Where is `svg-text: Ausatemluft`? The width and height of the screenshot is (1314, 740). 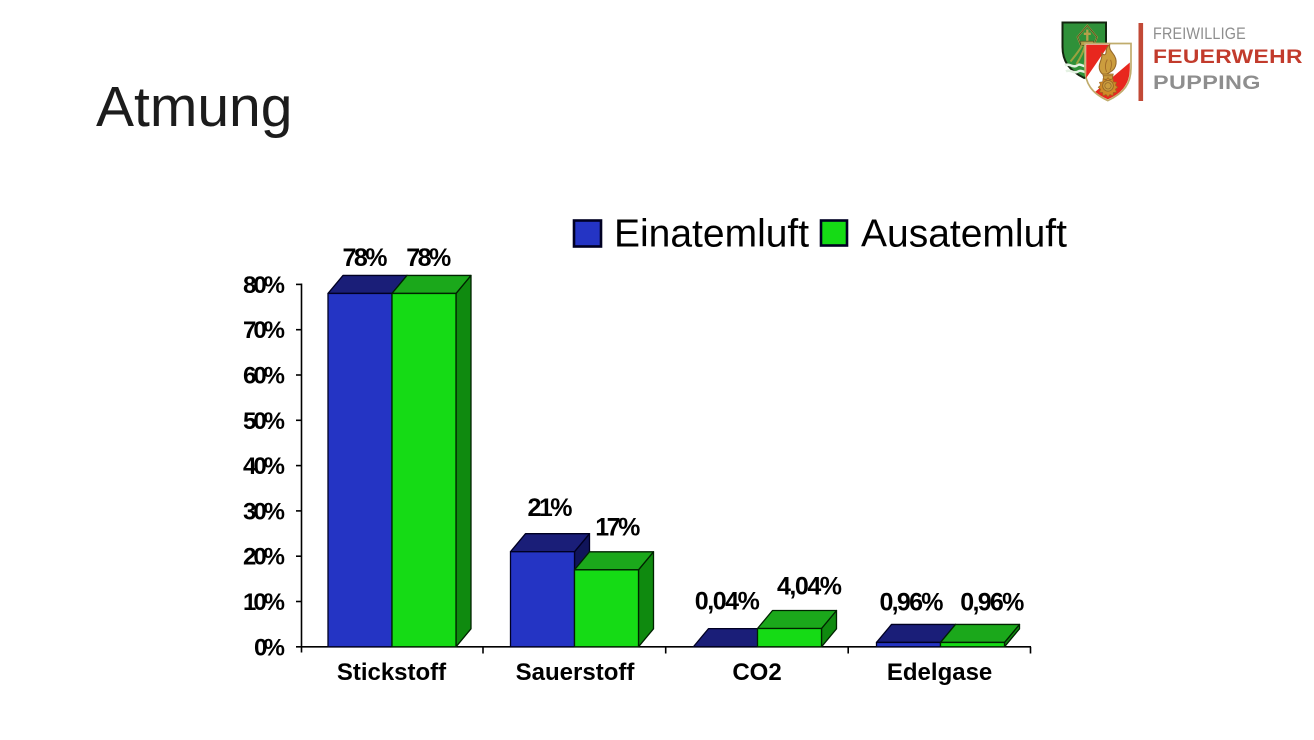
svg-text: Ausatemluft is located at coordinates (964, 234).